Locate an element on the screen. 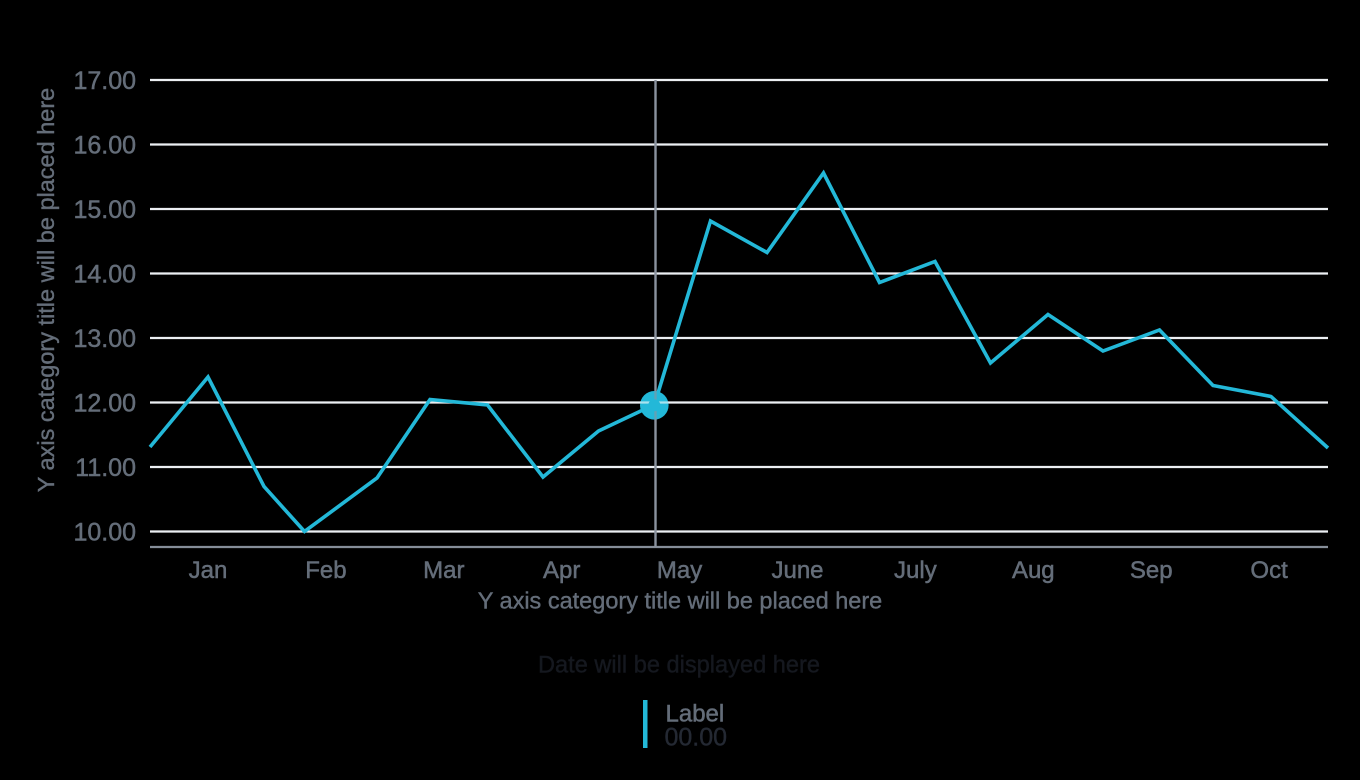  svg-text: 14.00 is located at coordinates (104, 275).